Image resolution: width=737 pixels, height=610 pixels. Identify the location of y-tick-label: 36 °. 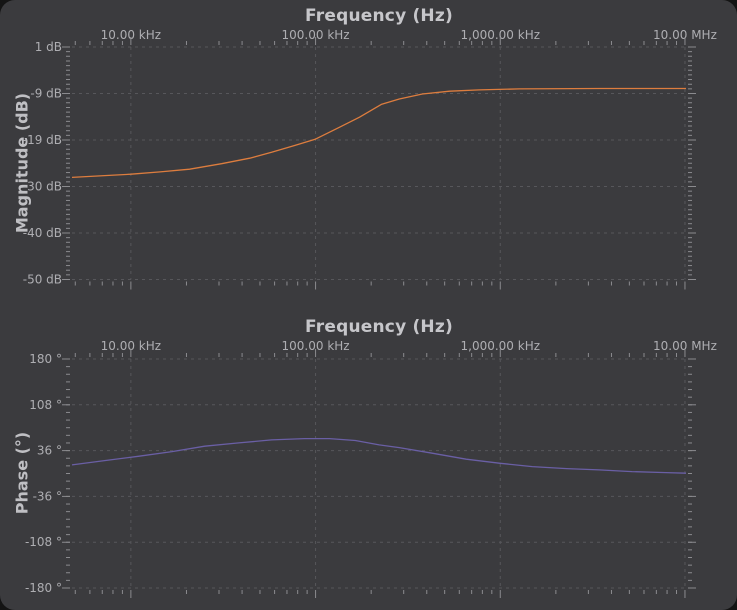
(49, 451).